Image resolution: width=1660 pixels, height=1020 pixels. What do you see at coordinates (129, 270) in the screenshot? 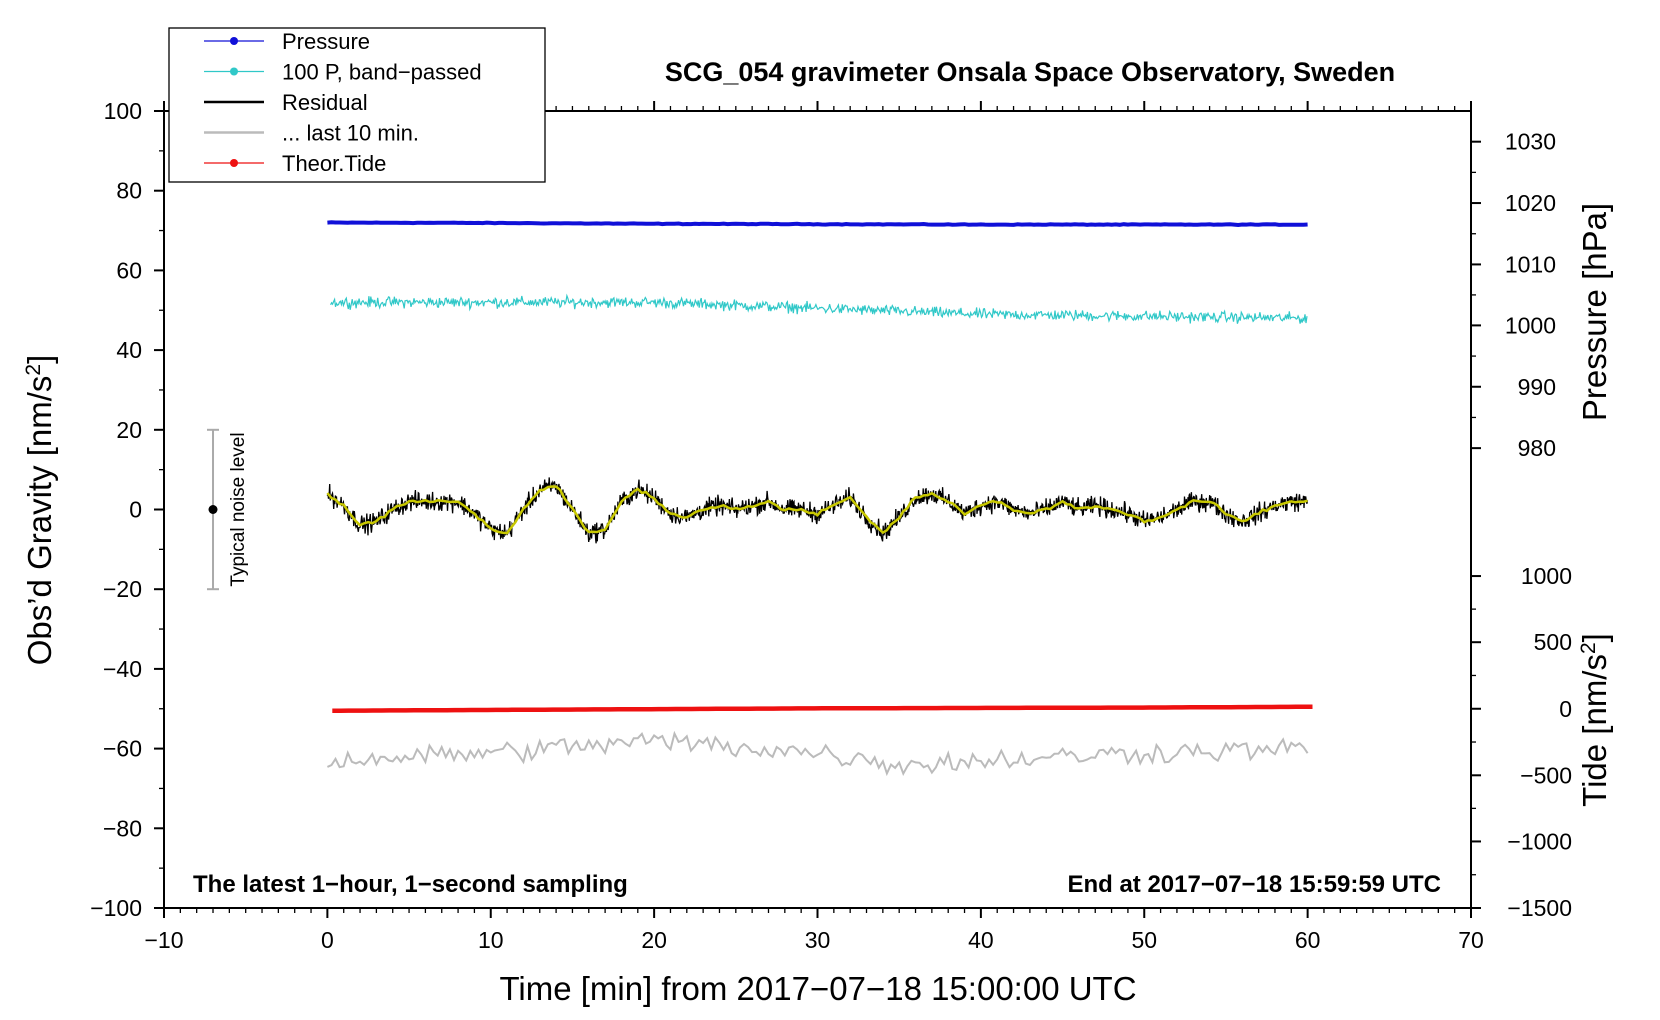
I see `y-tick-label-2: 60` at bounding box center [129, 270].